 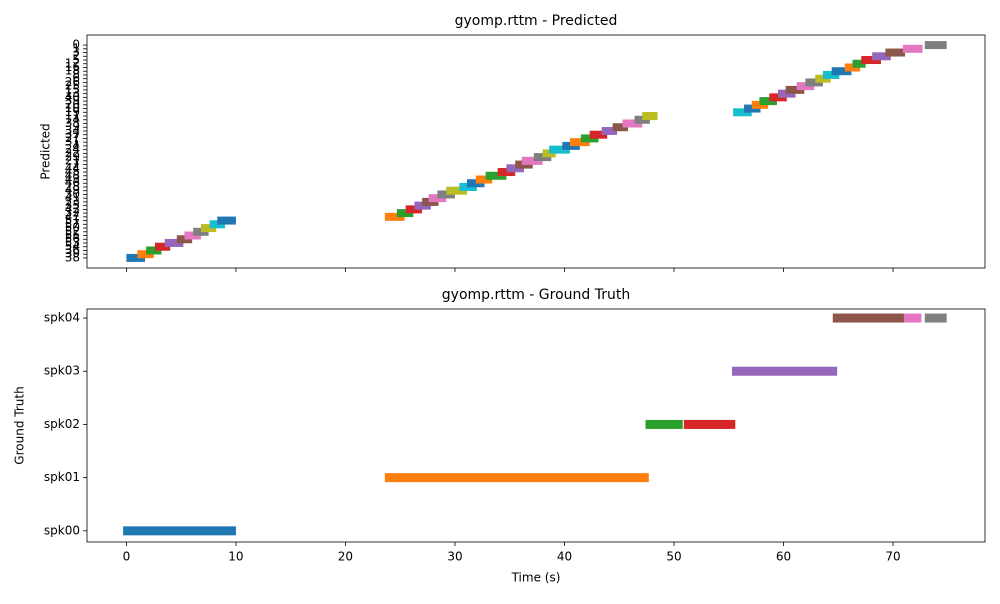 I want to click on y-tick-label: spk02, so click(x=62, y=424).